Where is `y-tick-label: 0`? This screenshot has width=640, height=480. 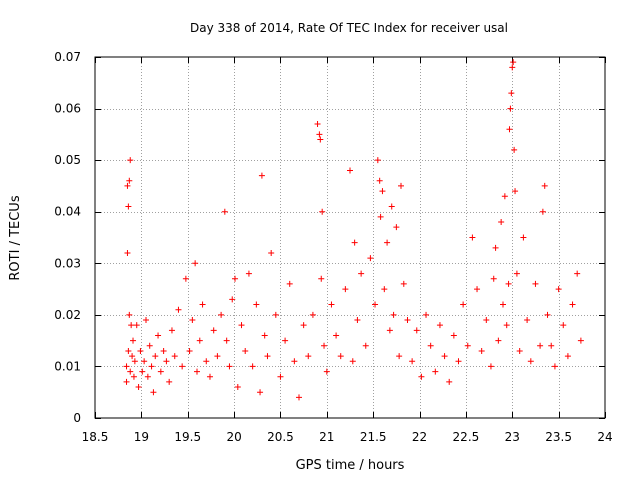 y-tick-label: 0 is located at coordinates (77, 418).